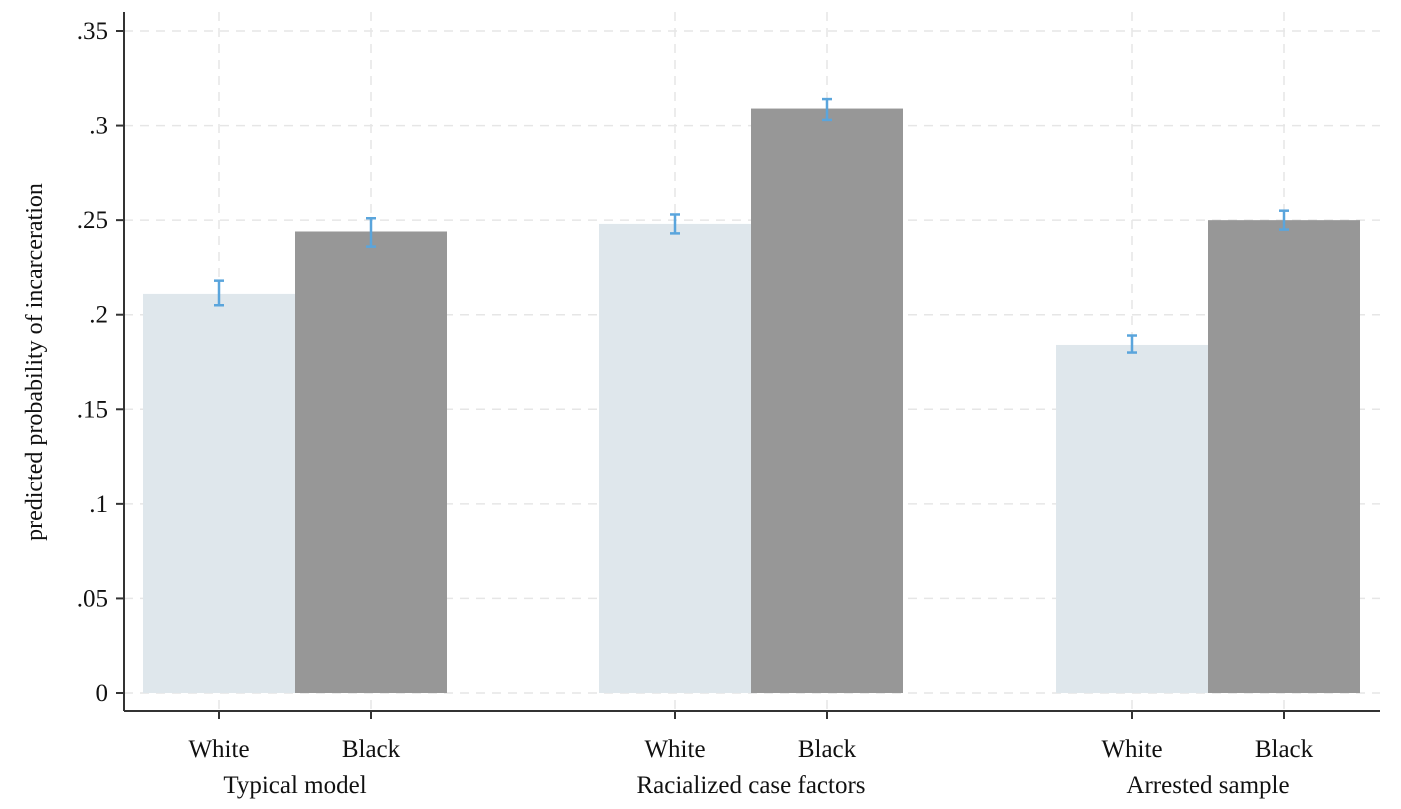 This screenshot has width=1401, height=809. Describe the element at coordinates (98, 126) in the screenshot. I see `y-tick-label: .3` at that location.